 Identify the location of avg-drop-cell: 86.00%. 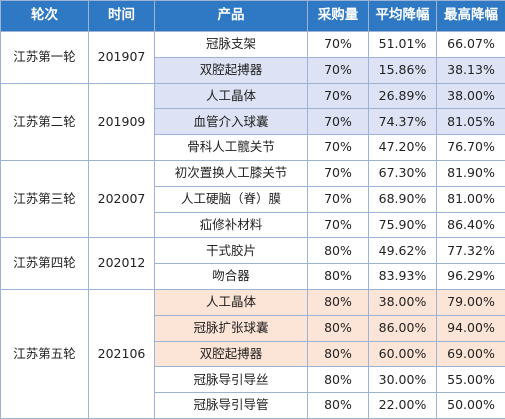
(402, 328).